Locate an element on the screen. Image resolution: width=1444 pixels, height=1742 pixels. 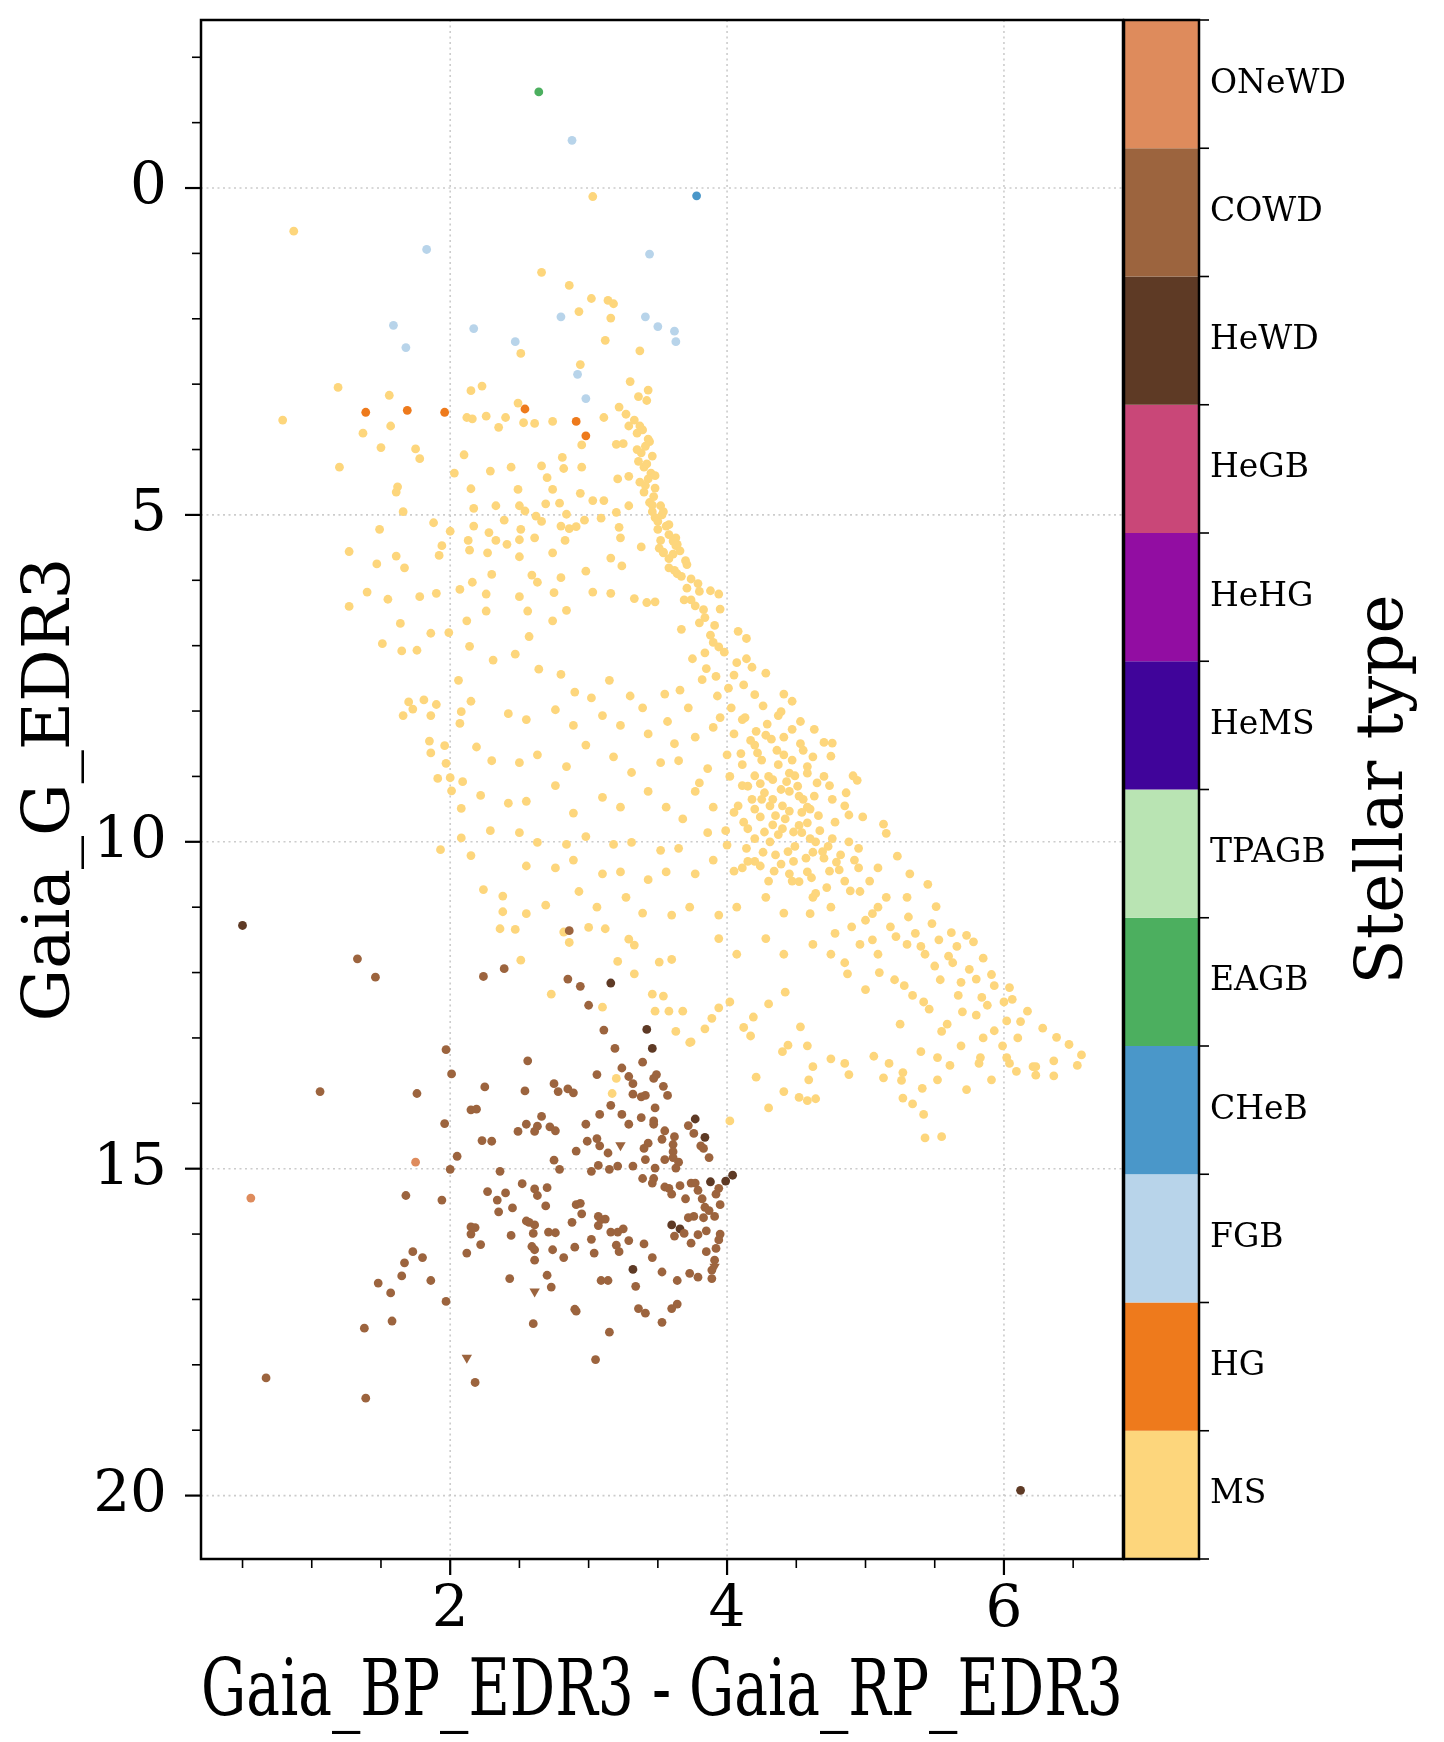
color-bar-label: TPAGB is located at coordinates (1268, 851).